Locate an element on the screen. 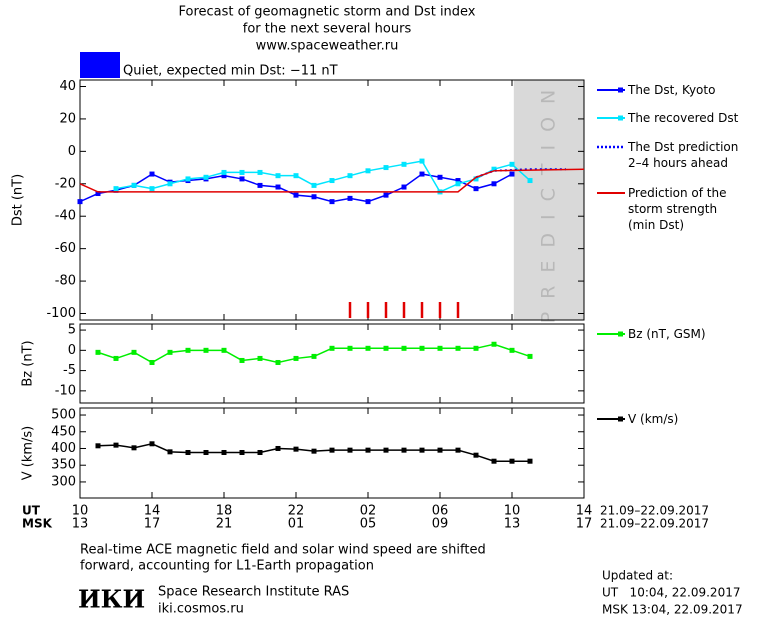 This screenshot has width=760, height=620. y-tick-label: -80 is located at coordinates (65, 281).